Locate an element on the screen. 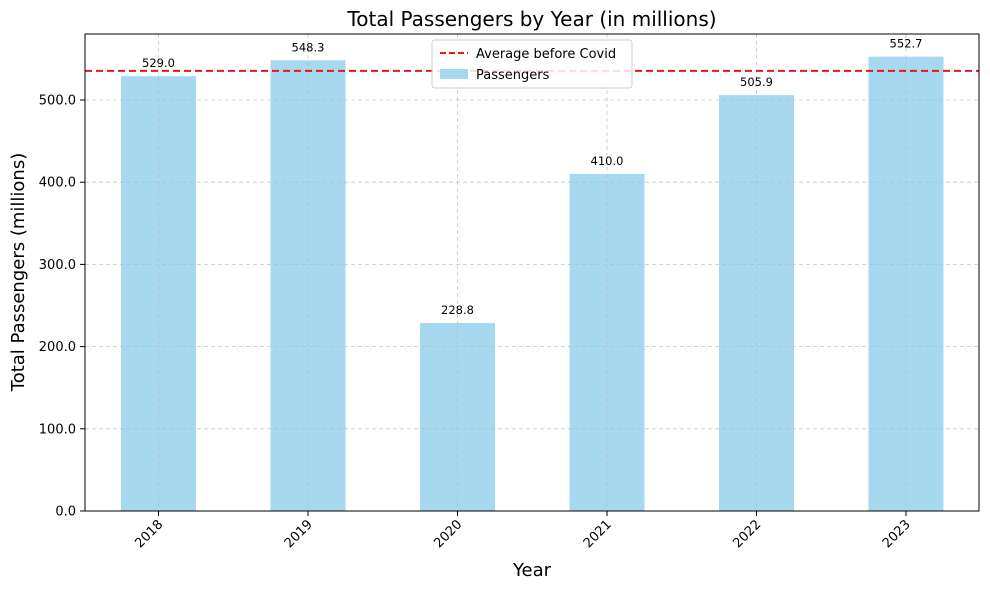 The width and height of the screenshot is (990, 590). x-axis-title: Year is located at coordinates (532, 570).